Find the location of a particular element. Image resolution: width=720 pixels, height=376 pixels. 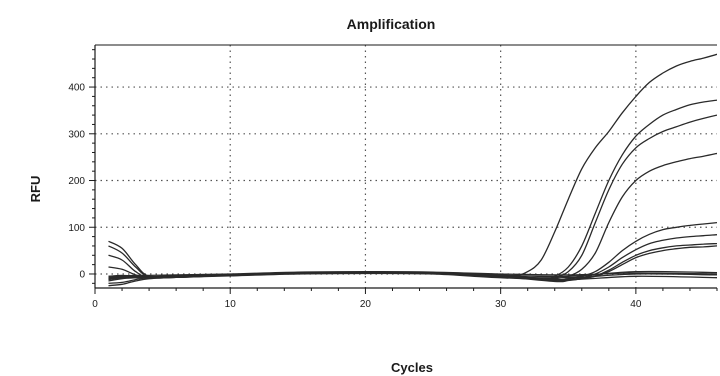

y-tick-label: 200 is located at coordinates (76, 181).